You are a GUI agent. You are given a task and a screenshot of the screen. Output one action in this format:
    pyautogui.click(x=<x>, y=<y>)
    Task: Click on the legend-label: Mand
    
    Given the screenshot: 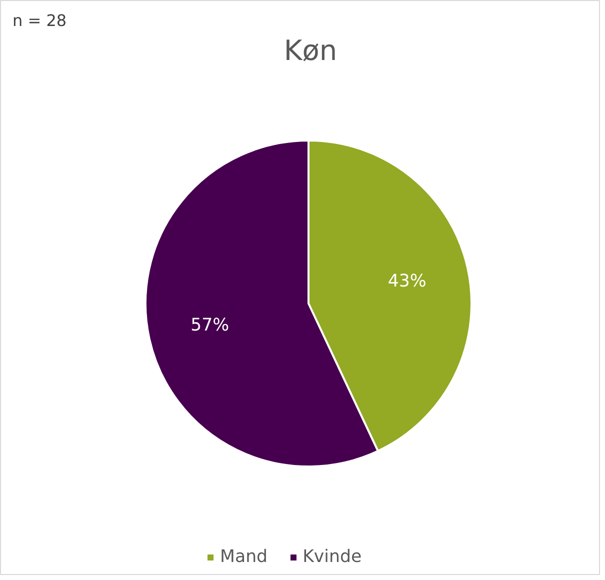 What is the action you would take?
    pyautogui.click(x=244, y=557)
    